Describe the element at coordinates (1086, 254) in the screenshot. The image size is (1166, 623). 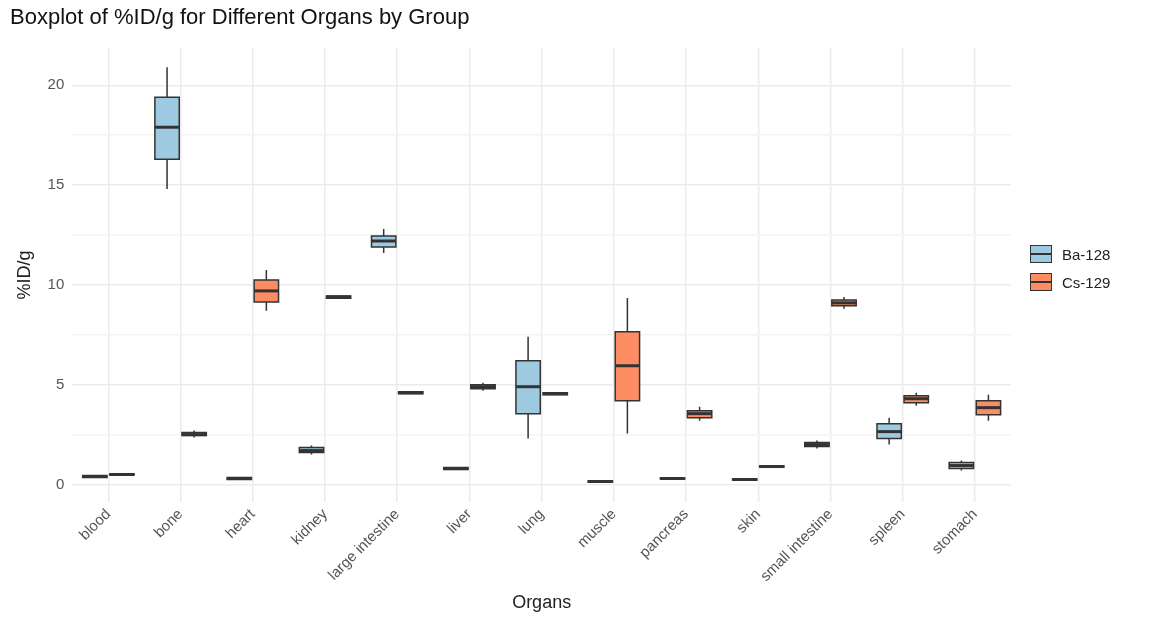
I see `legend-label: Ba-128` at that location.